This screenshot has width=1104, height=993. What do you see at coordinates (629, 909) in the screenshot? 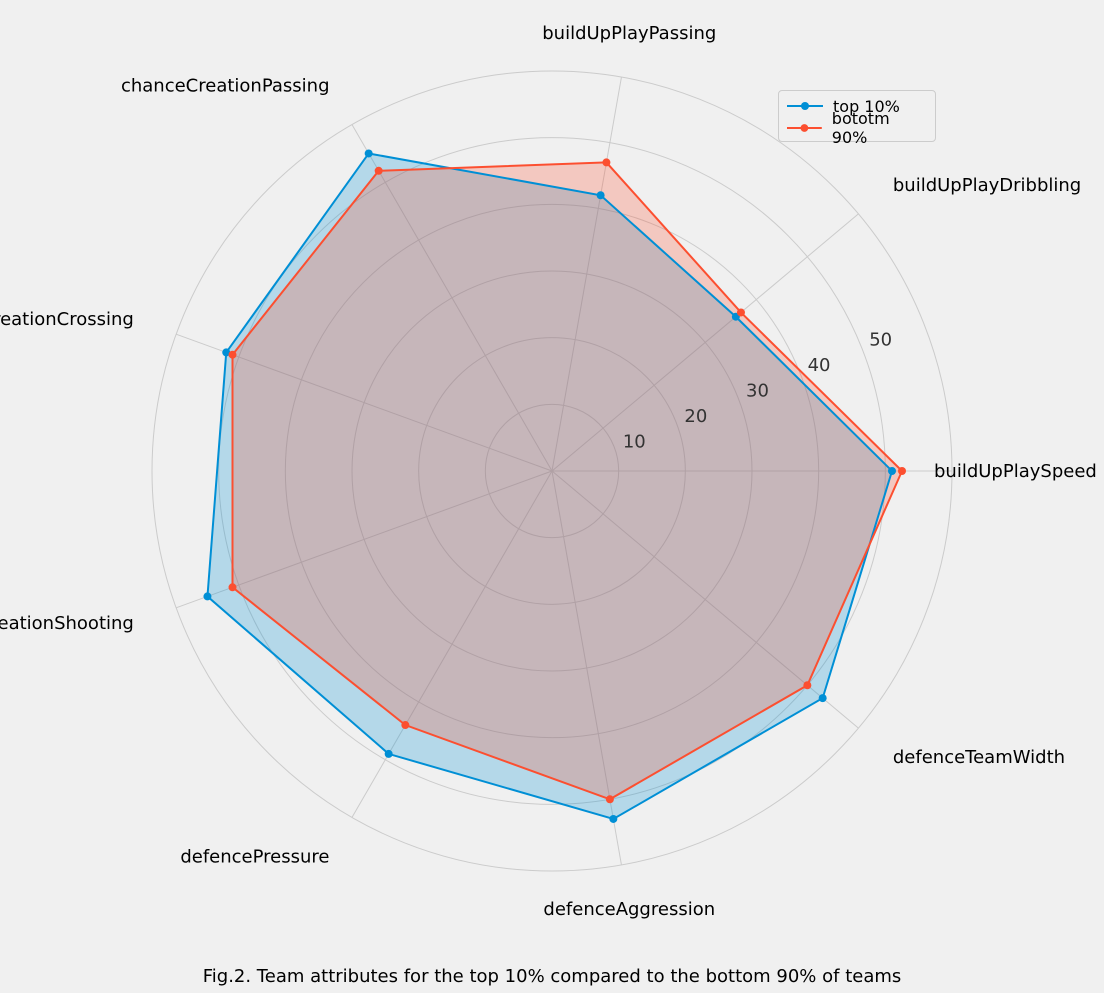
I see `axis-label-defenceAggression: defenceAggression` at bounding box center [629, 909].